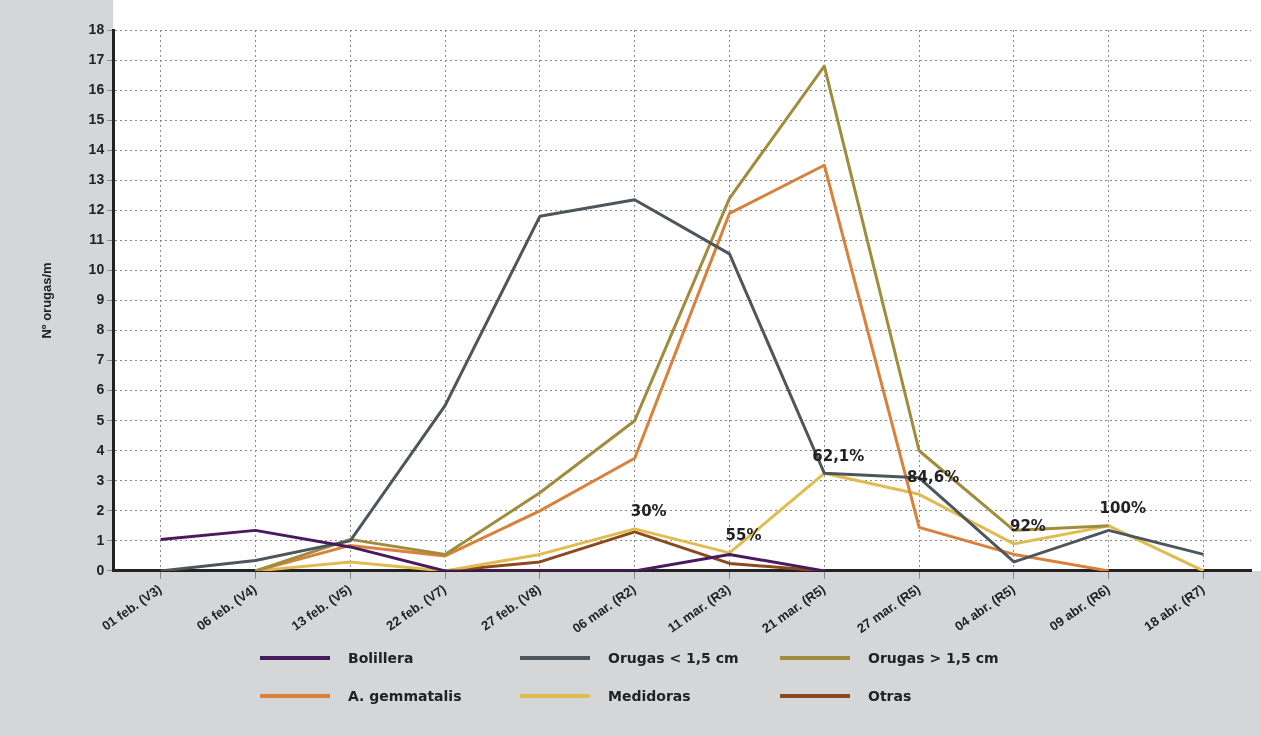  I want to click on y-axis-title: Nº orugas/m, so click(47, 300).